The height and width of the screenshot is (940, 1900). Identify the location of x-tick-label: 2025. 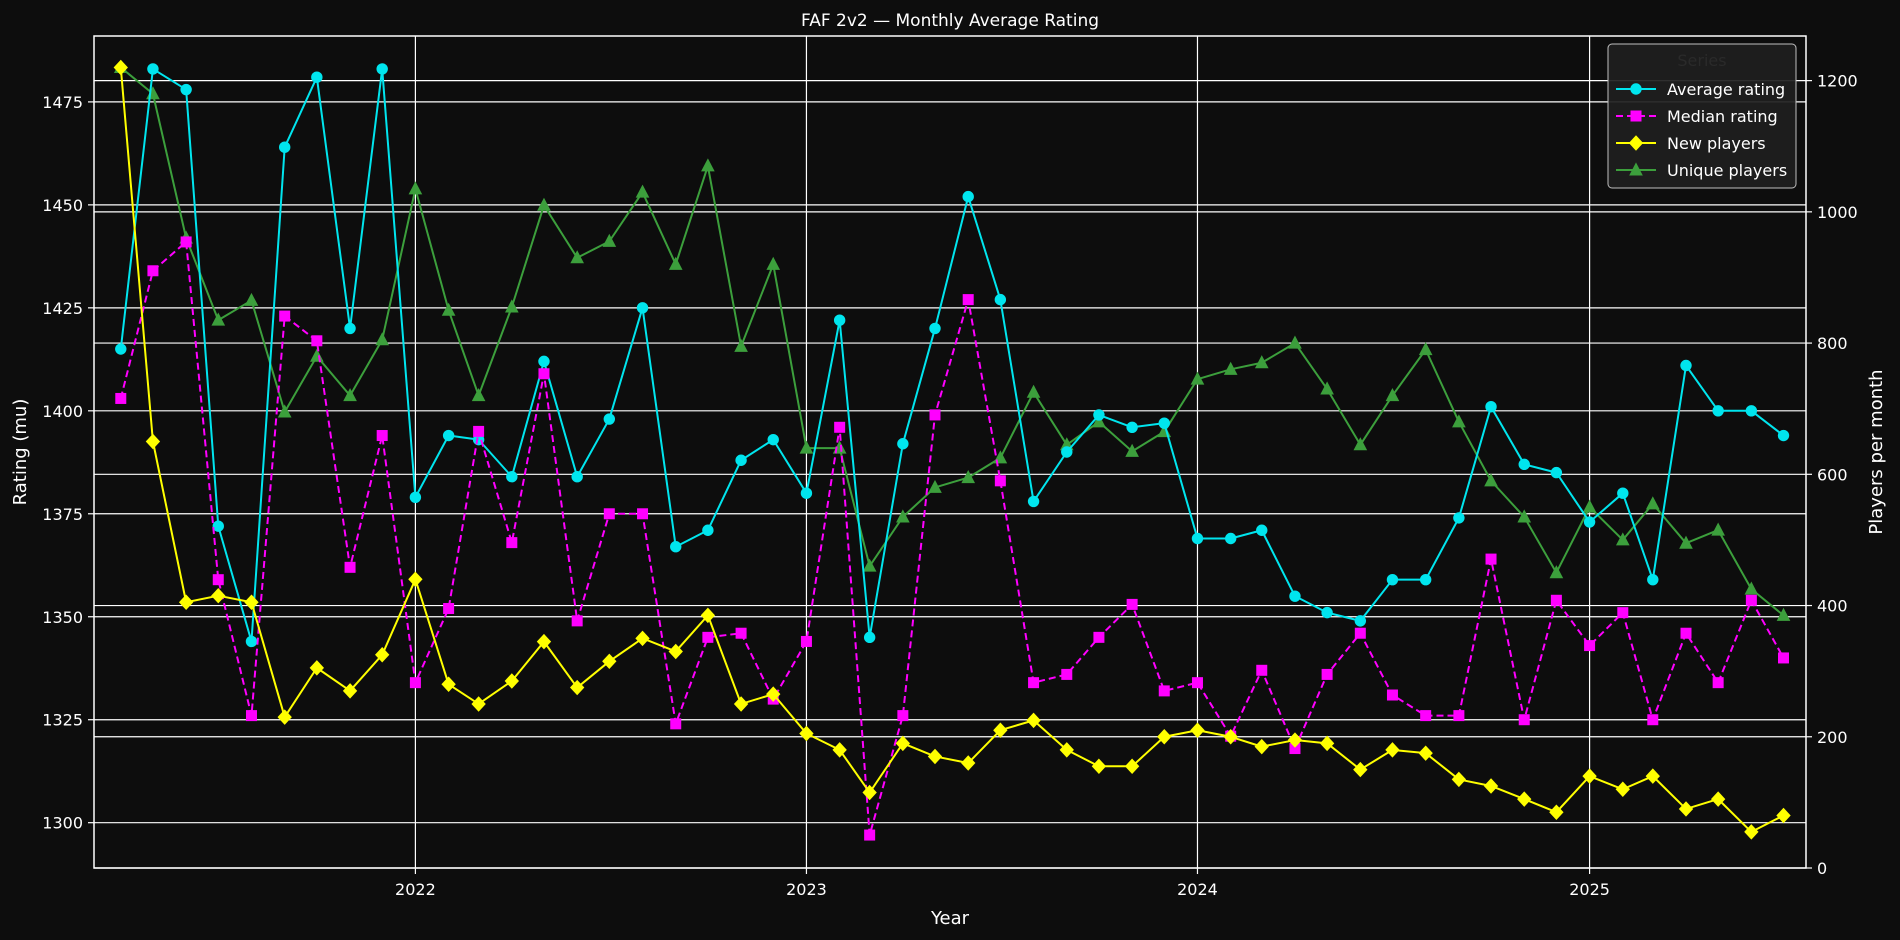
(1589, 889).